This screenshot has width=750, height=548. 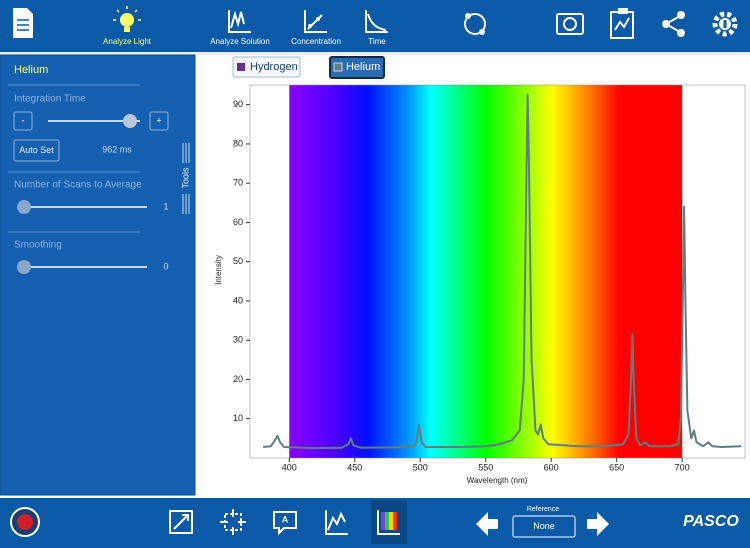 I want to click on record-button, so click(x=25, y=522).